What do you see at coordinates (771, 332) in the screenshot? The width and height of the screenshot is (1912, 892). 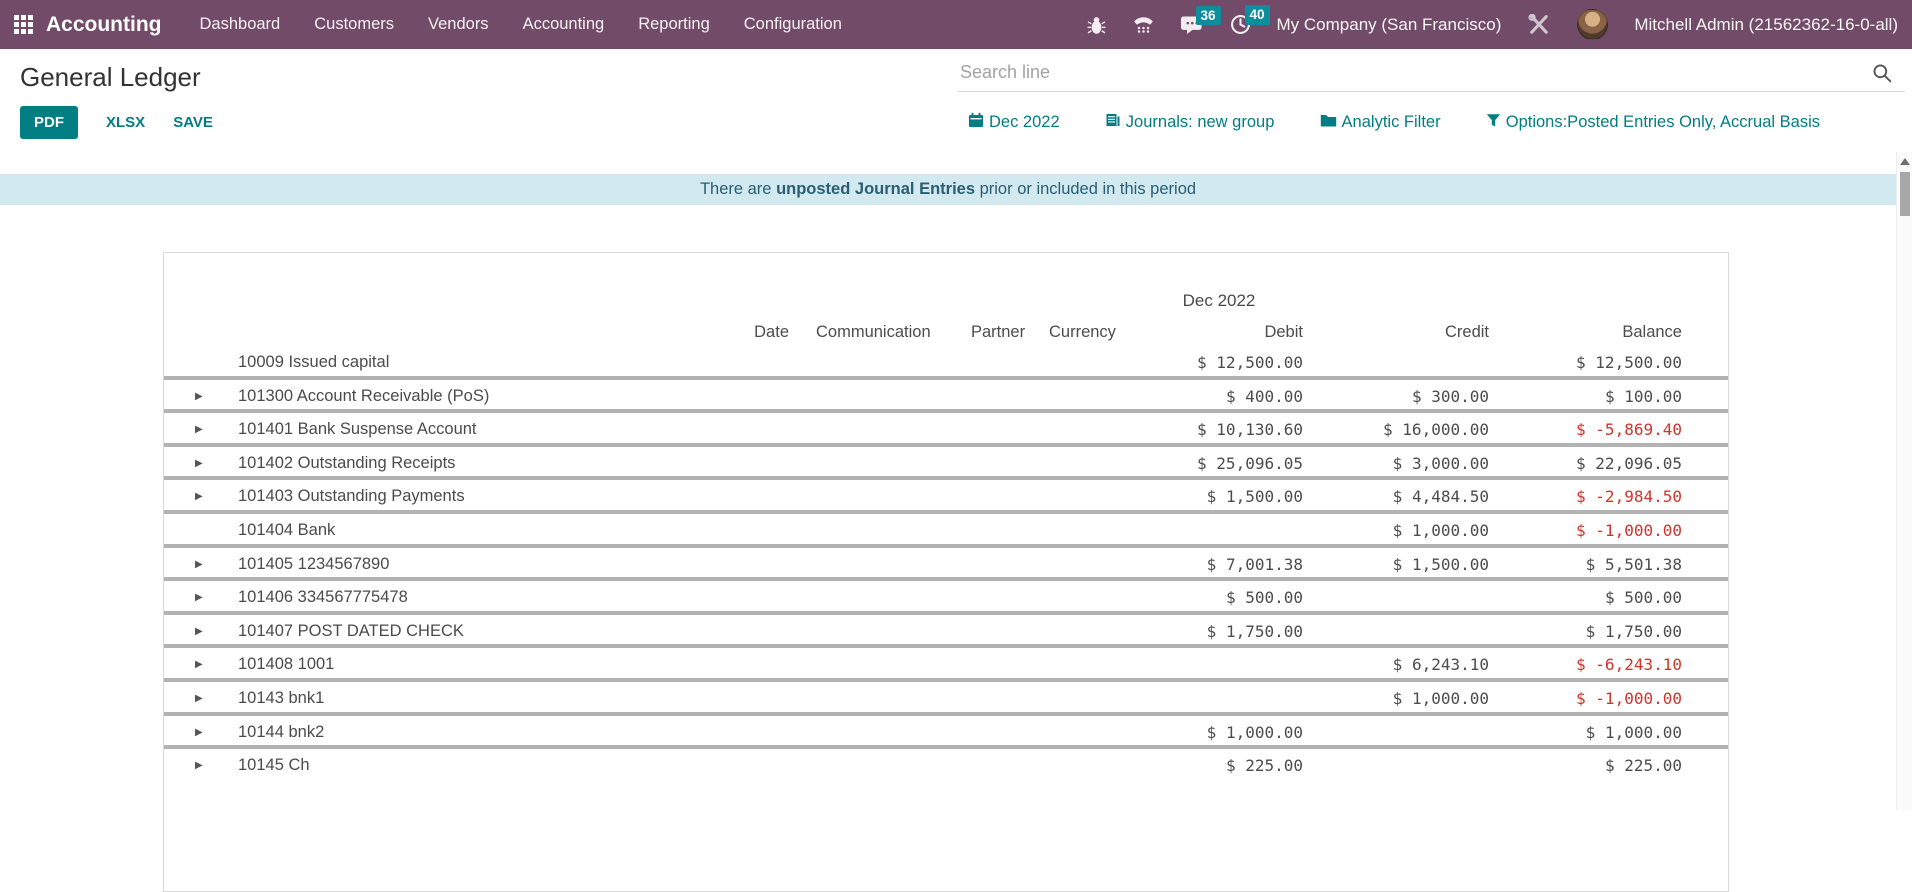 I see `column-header-date: Date` at bounding box center [771, 332].